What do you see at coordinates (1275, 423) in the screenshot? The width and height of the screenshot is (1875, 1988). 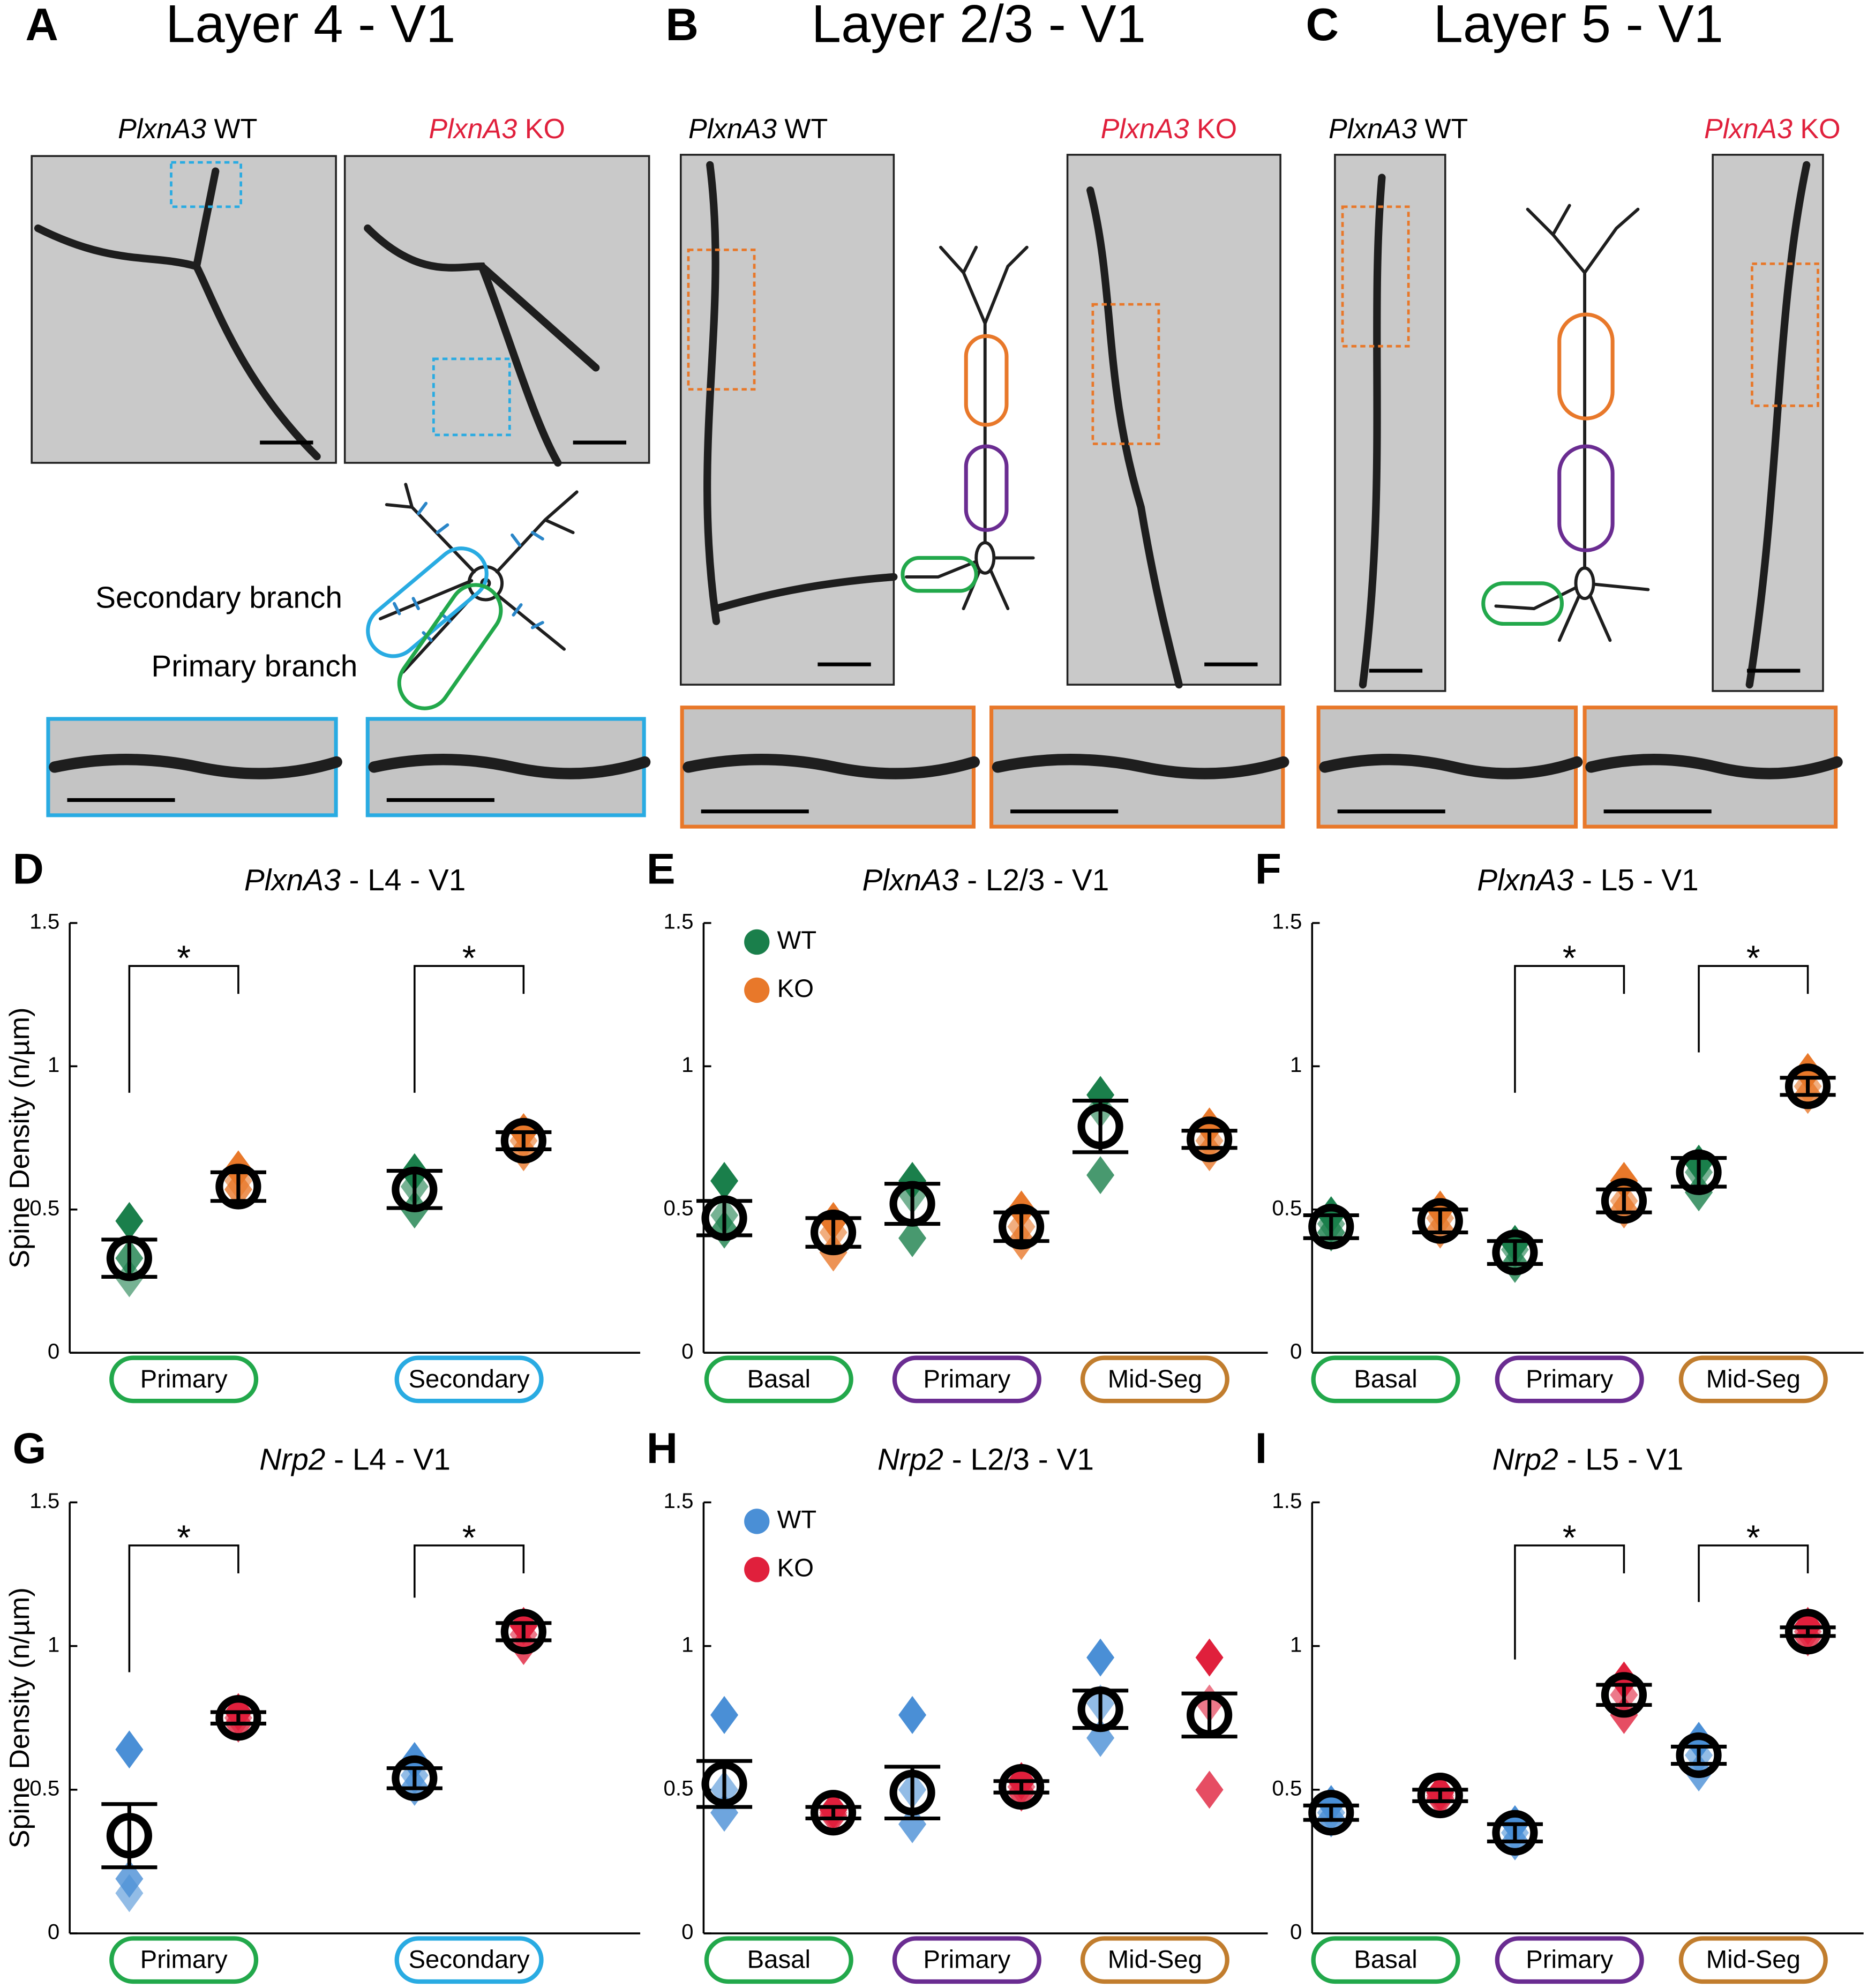 I see `neuron-diagram` at bounding box center [1275, 423].